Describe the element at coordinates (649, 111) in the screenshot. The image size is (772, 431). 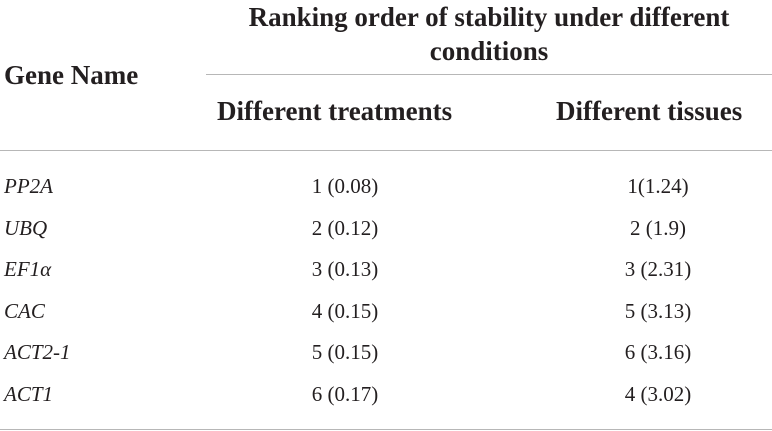
I see `column-header-tissues: Different tissues` at that location.